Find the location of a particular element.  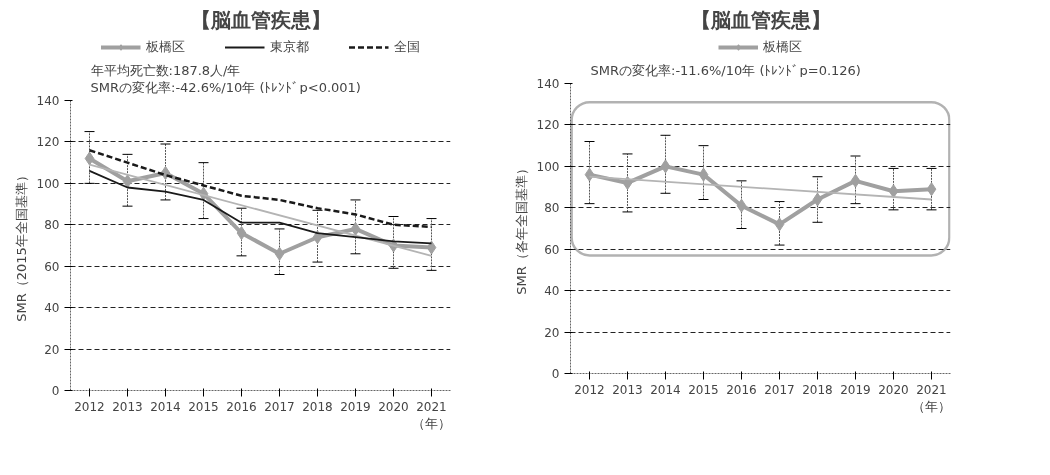

y-axis-title: SMR（2015年全国基準） is located at coordinates (21, 245).